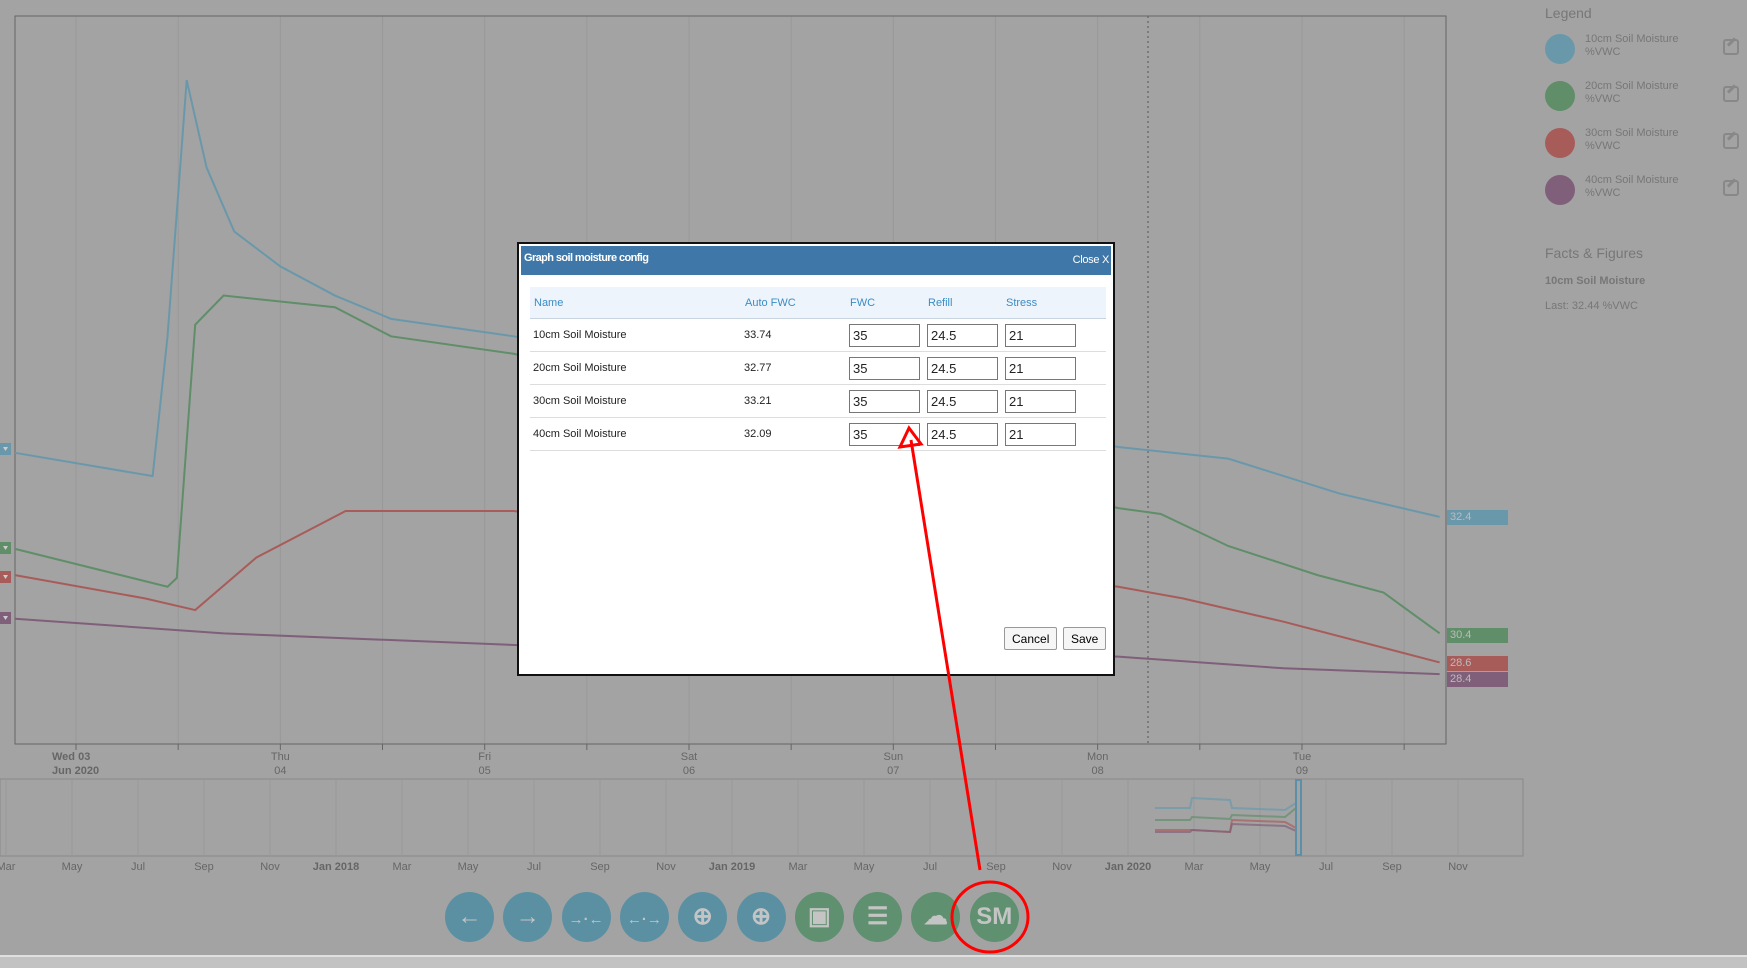 This screenshot has width=1747, height=968. What do you see at coordinates (689, 764) in the screenshot?
I see `x-tick-label: Sat 06` at bounding box center [689, 764].